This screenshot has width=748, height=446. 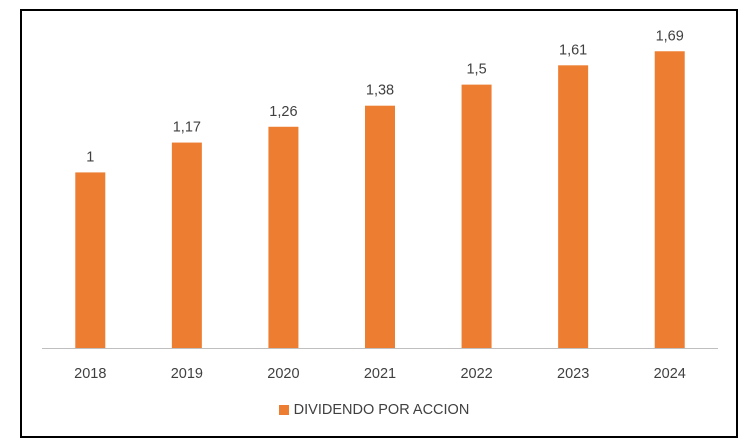 I want to click on x-tick-label-2022: 2022, so click(x=476, y=374).